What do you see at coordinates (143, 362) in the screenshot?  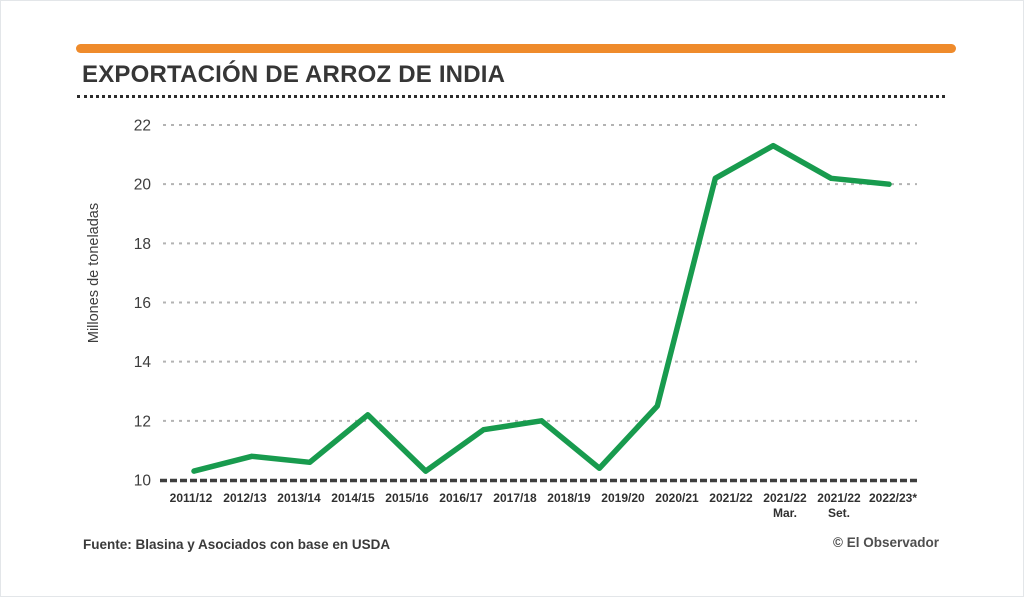 I see `y-tick-label: 14` at bounding box center [143, 362].